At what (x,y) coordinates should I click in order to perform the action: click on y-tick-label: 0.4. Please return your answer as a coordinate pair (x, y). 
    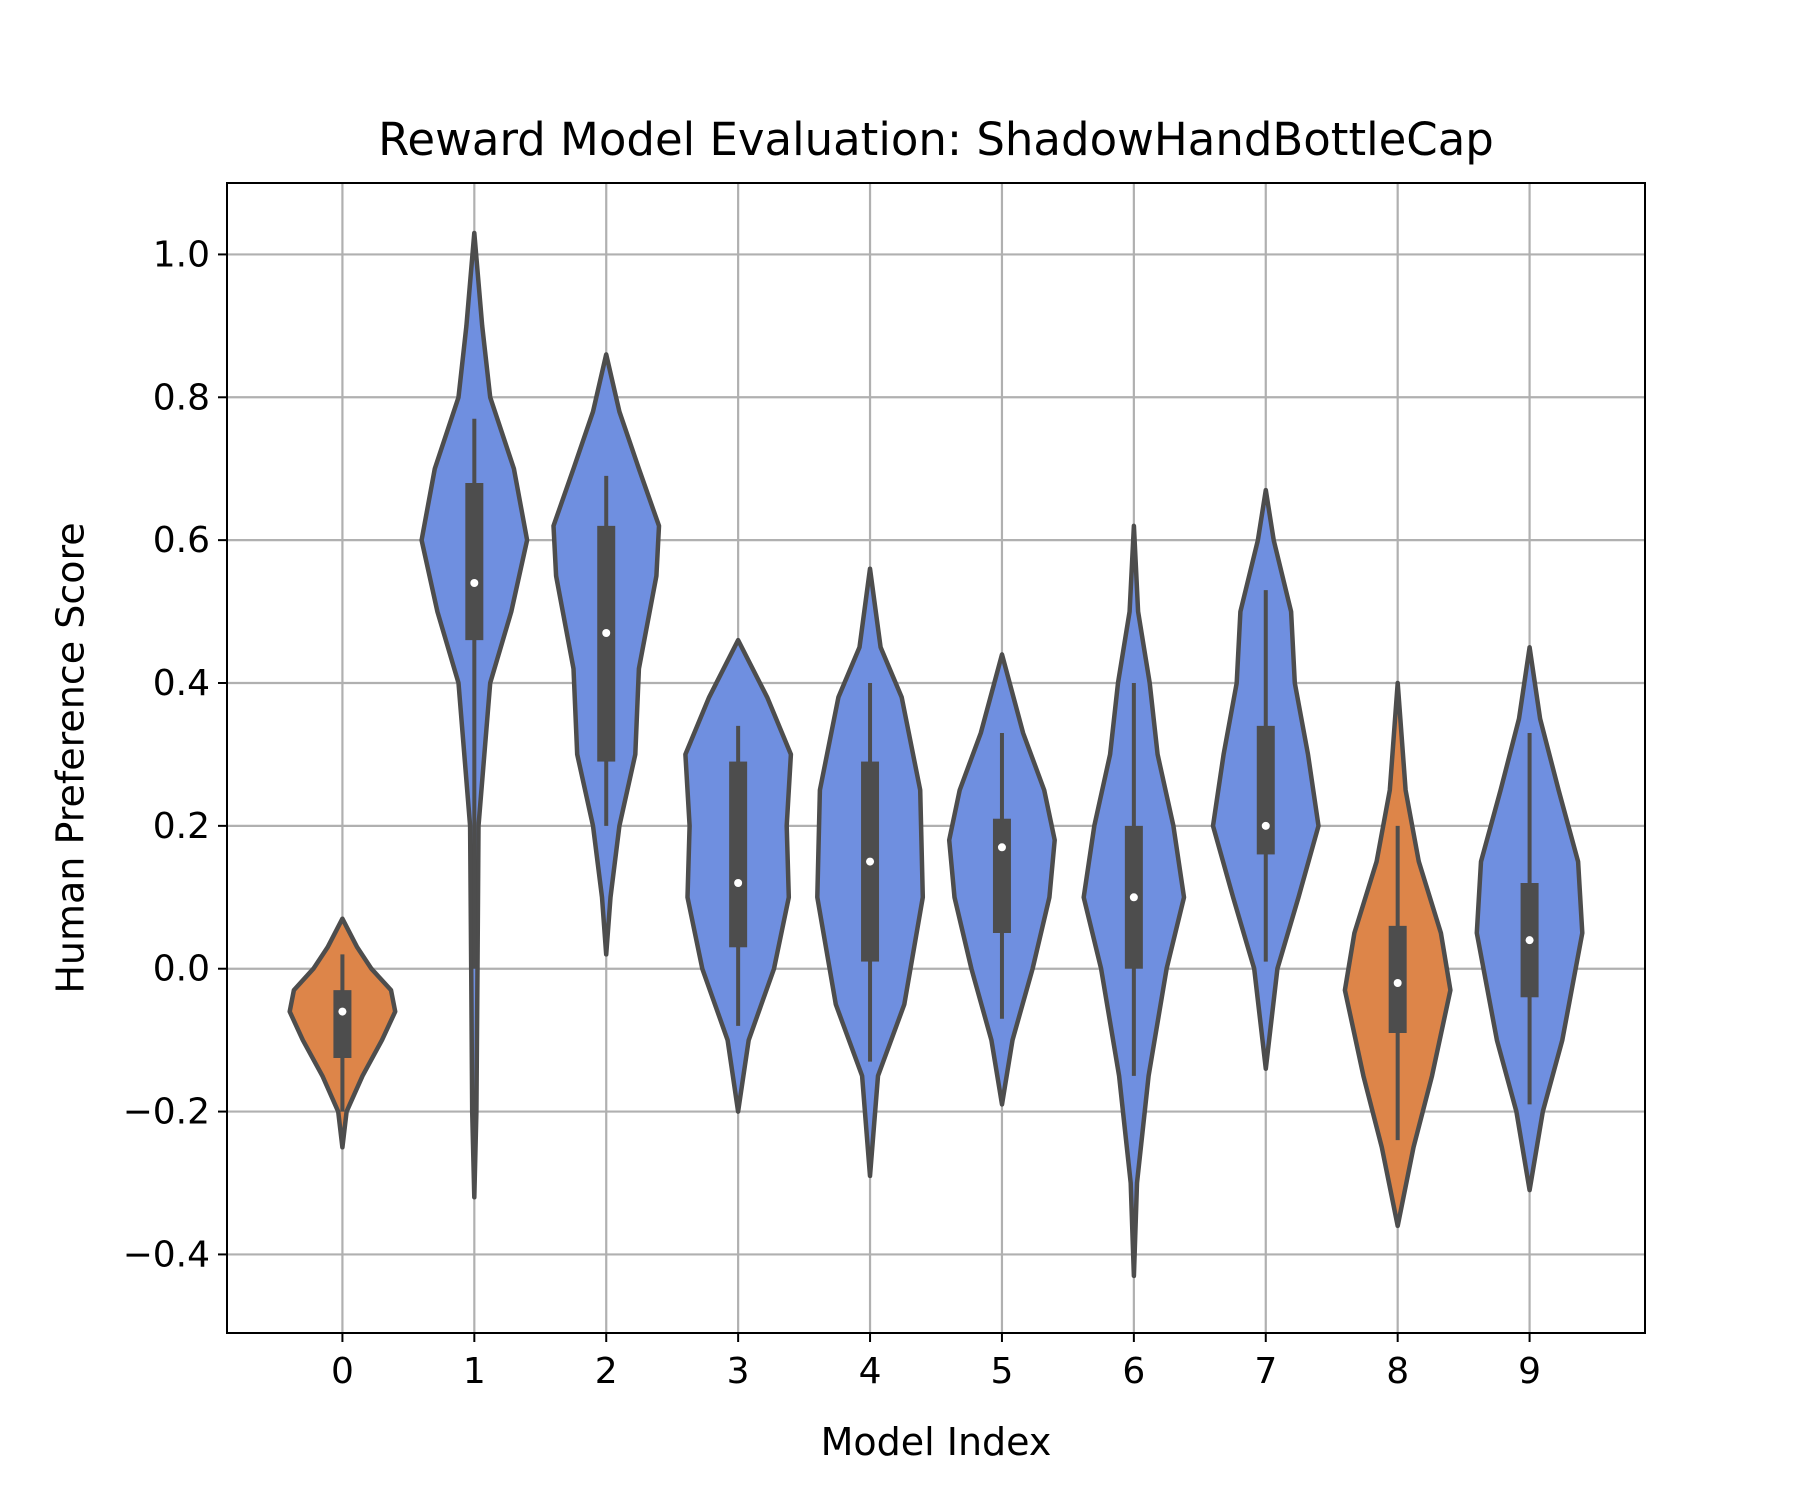
    Looking at the image, I should click on (181, 683).